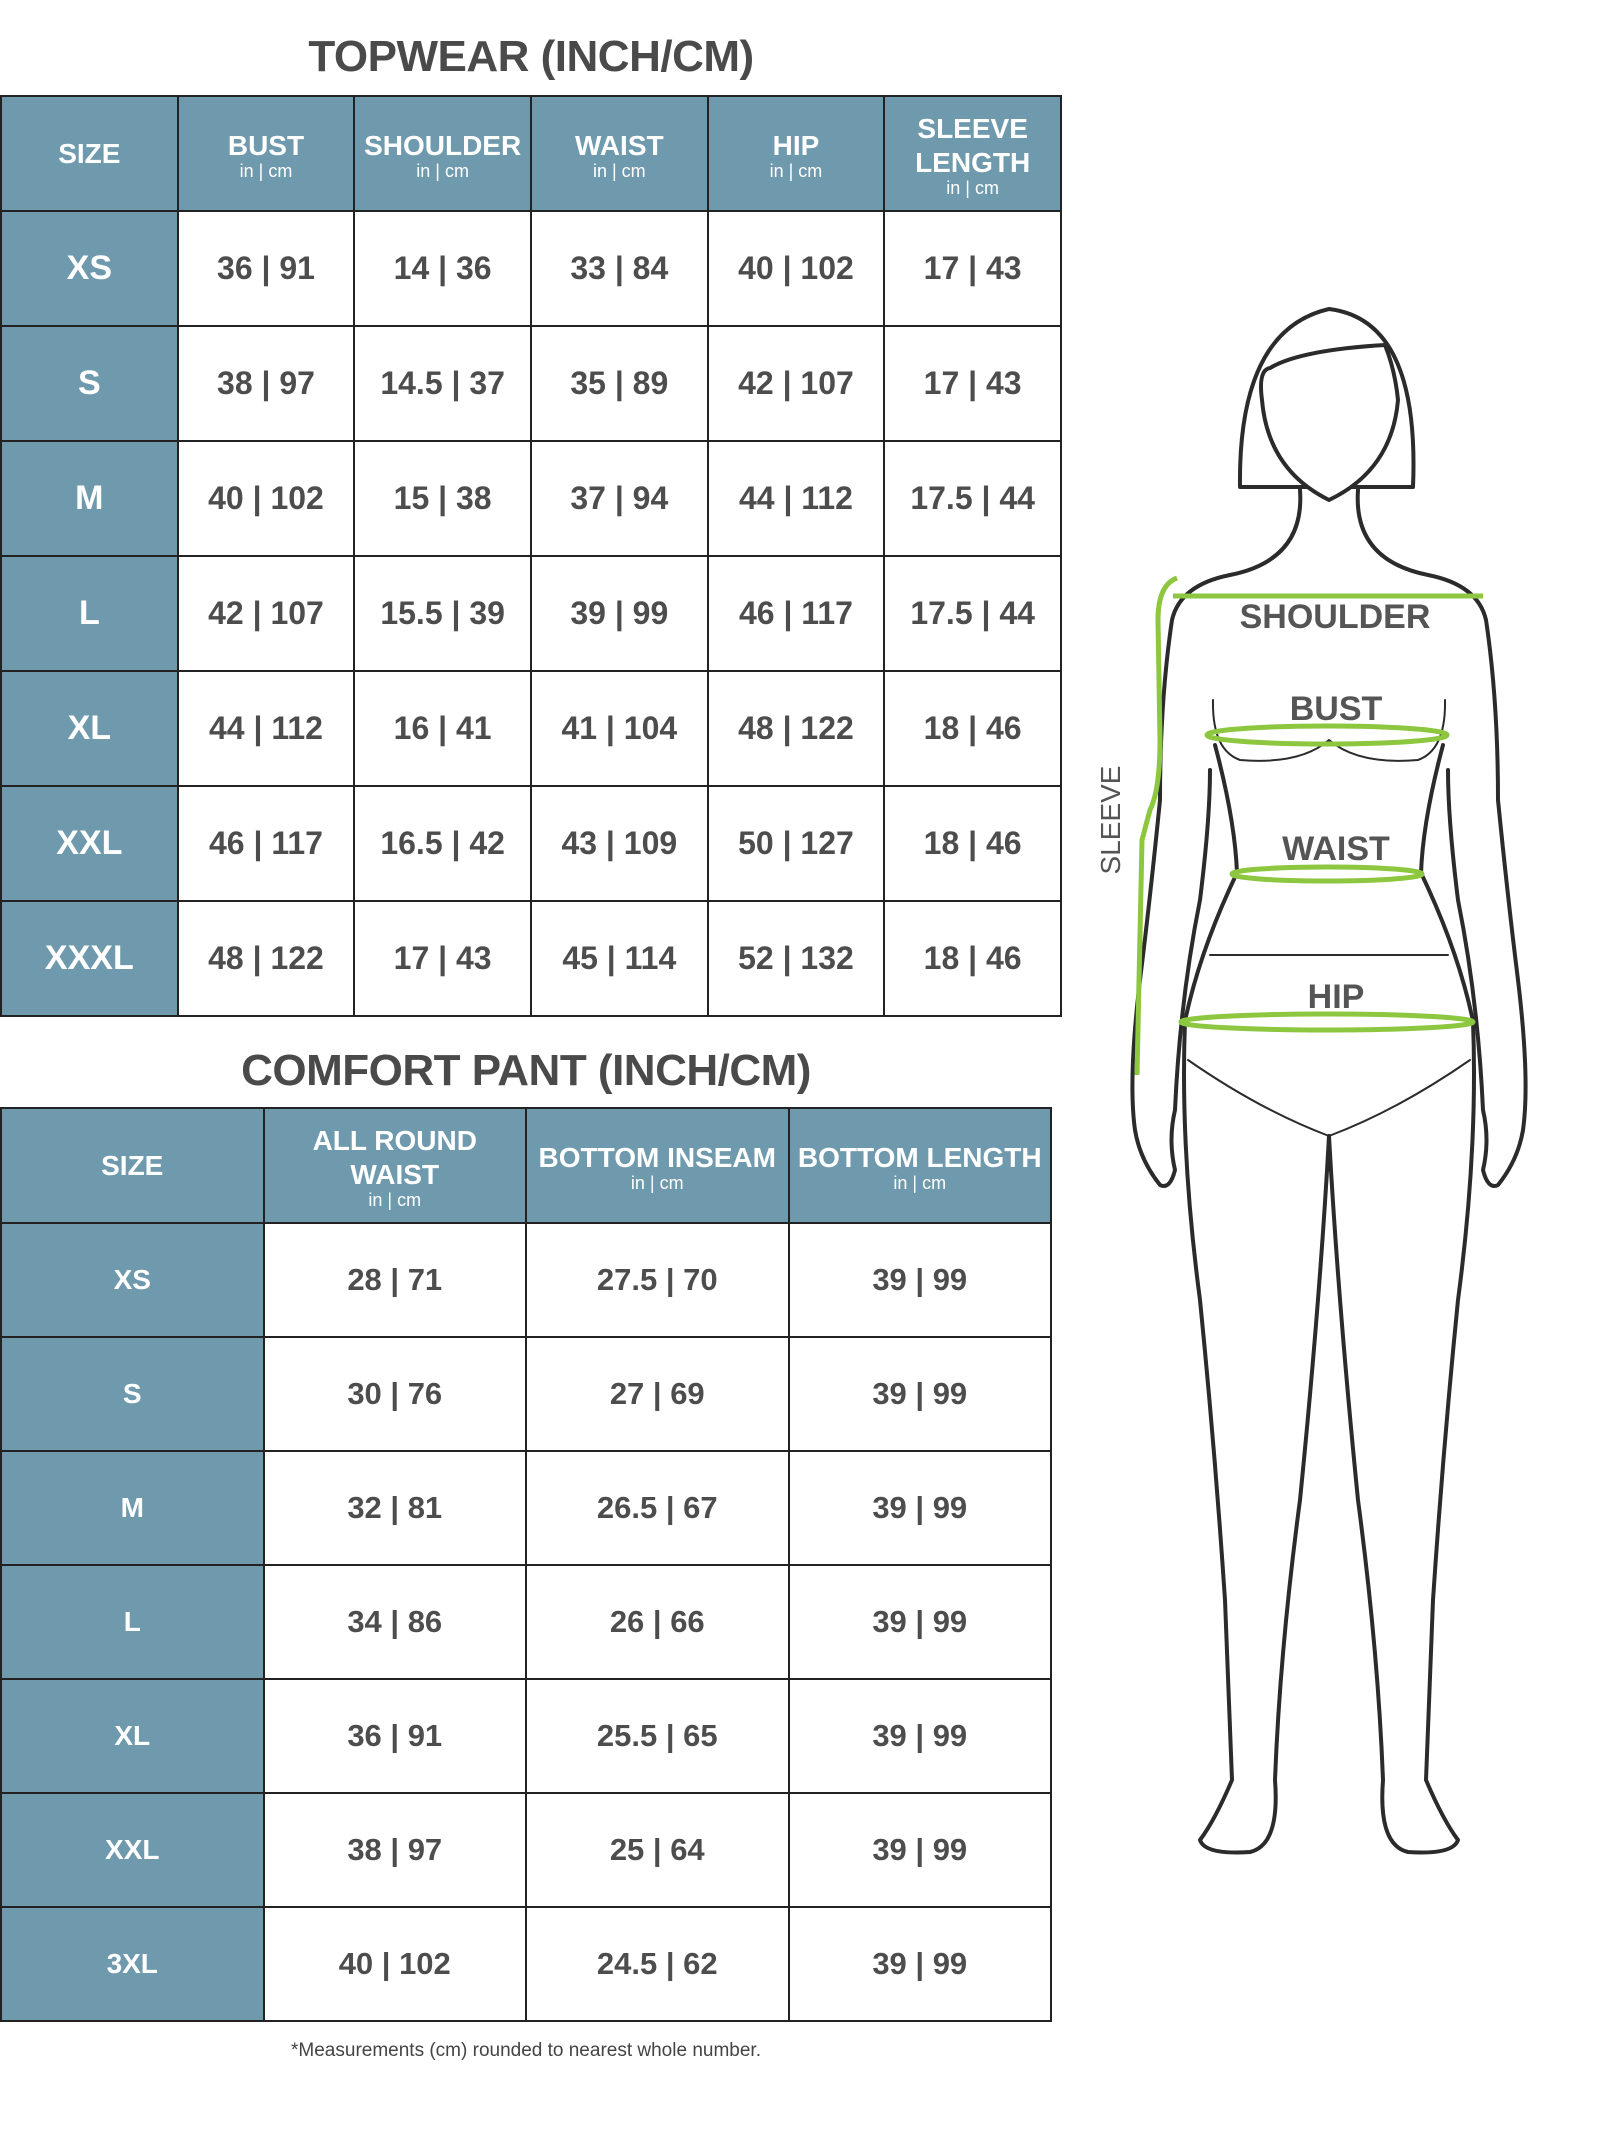  Describe the element at coordinates (619, 498) in the screenshot. I see `measurement-cell: 37 | 94` at that location.